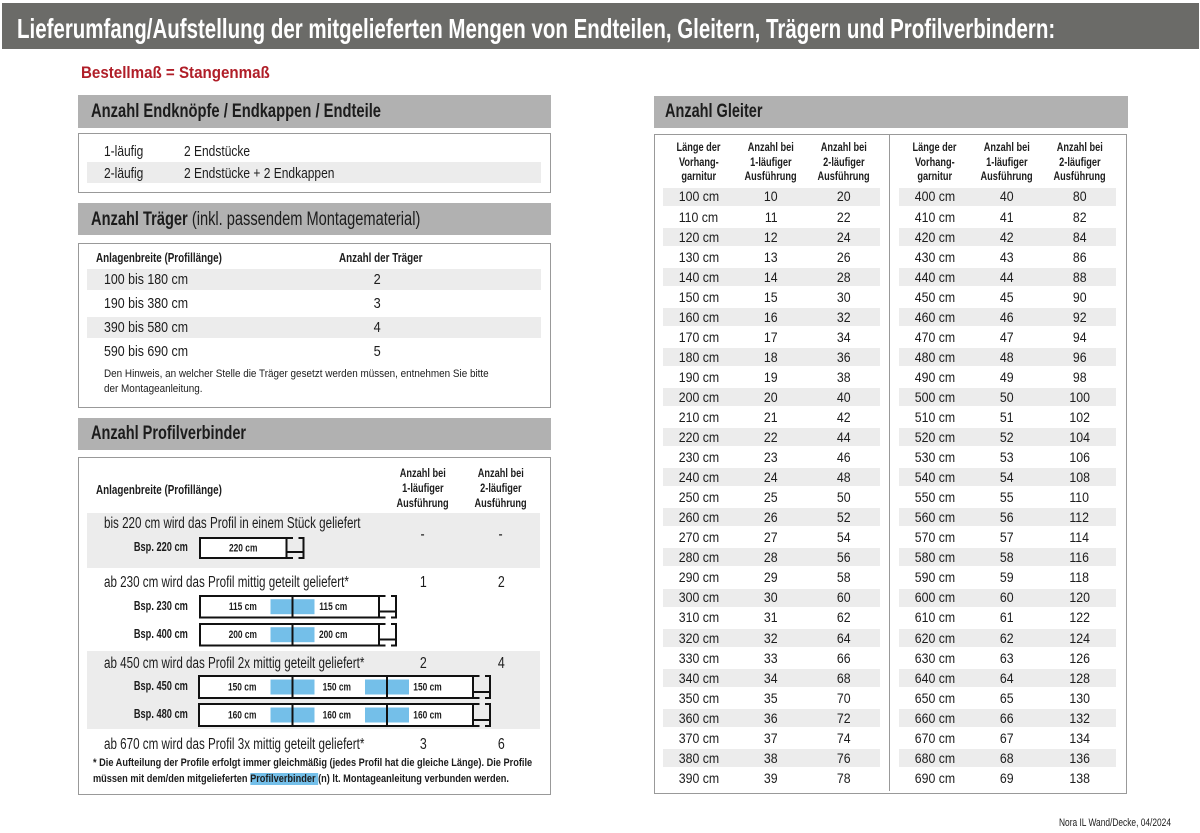 The image size is (1200, 833). Describe the element at coordinates (243, 548) in the screenshot. I see `svg-text: 220 cm` at that location.